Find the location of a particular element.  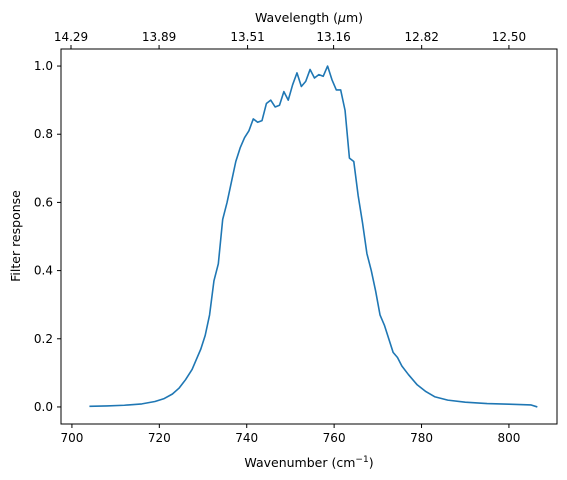

y-tick-label: 0.0 is located at coordinates (43, 407).